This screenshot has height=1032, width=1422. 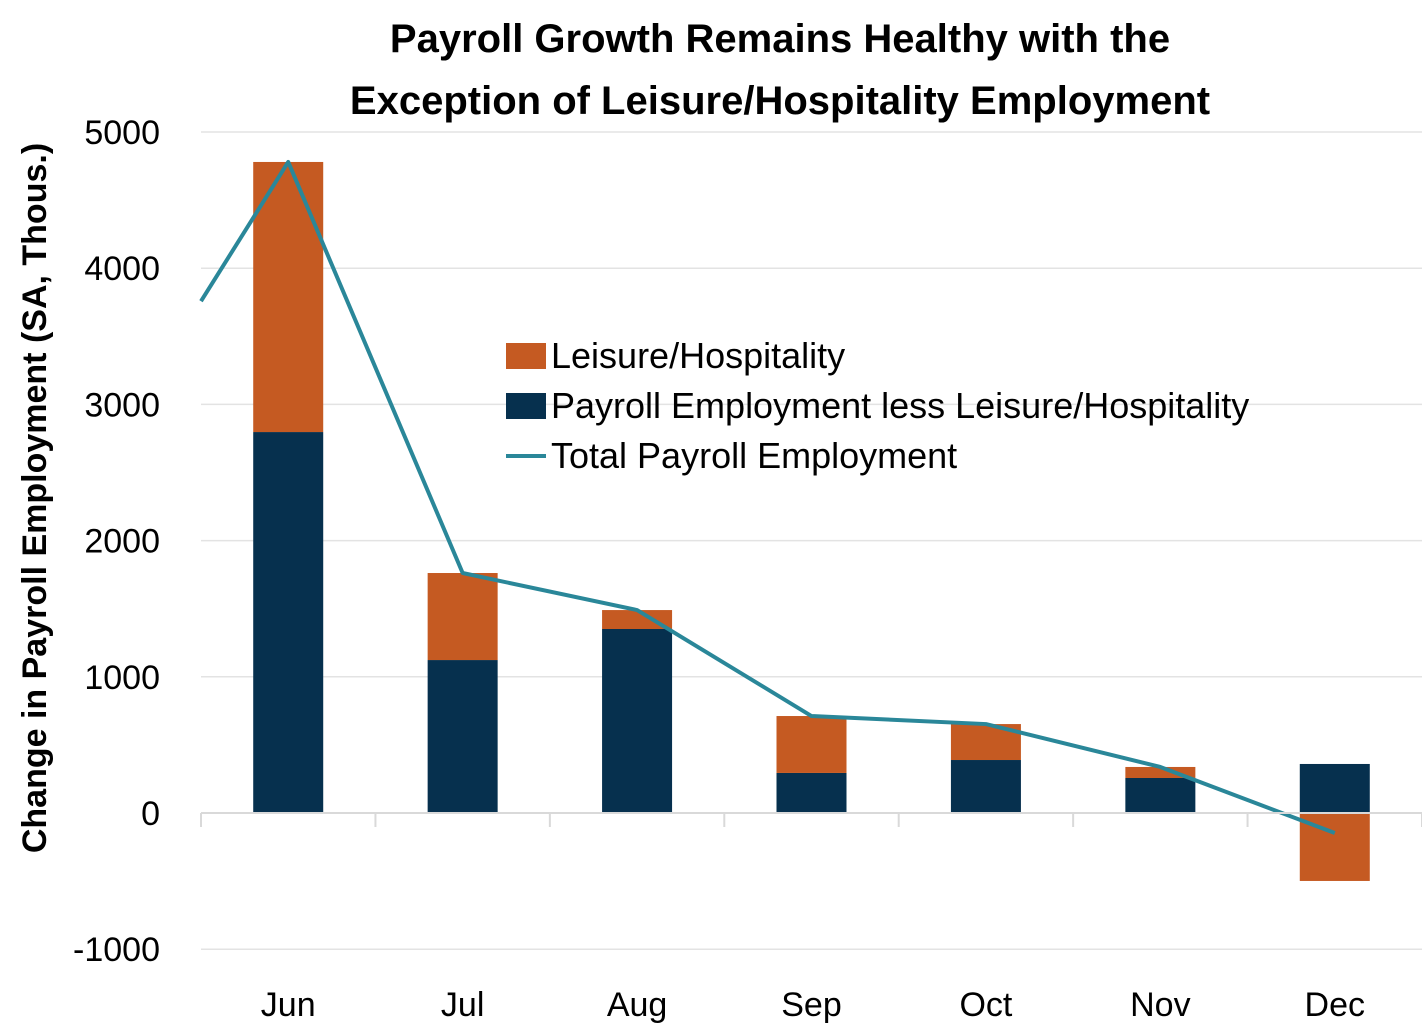 What do you see at coordinates (1160, 772) in the screenshot?
I see `bar-leisure-hospitality-nov` at bounding box center [1160, 772].